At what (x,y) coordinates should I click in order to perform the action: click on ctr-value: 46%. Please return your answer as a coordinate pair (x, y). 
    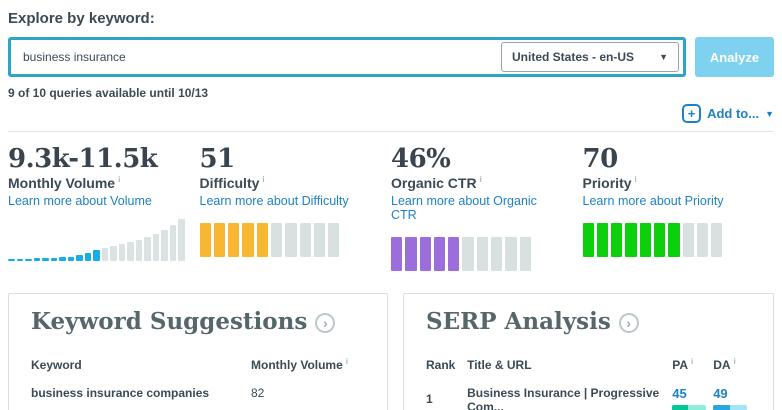
    Looking at the image, I should click on (421, 159).